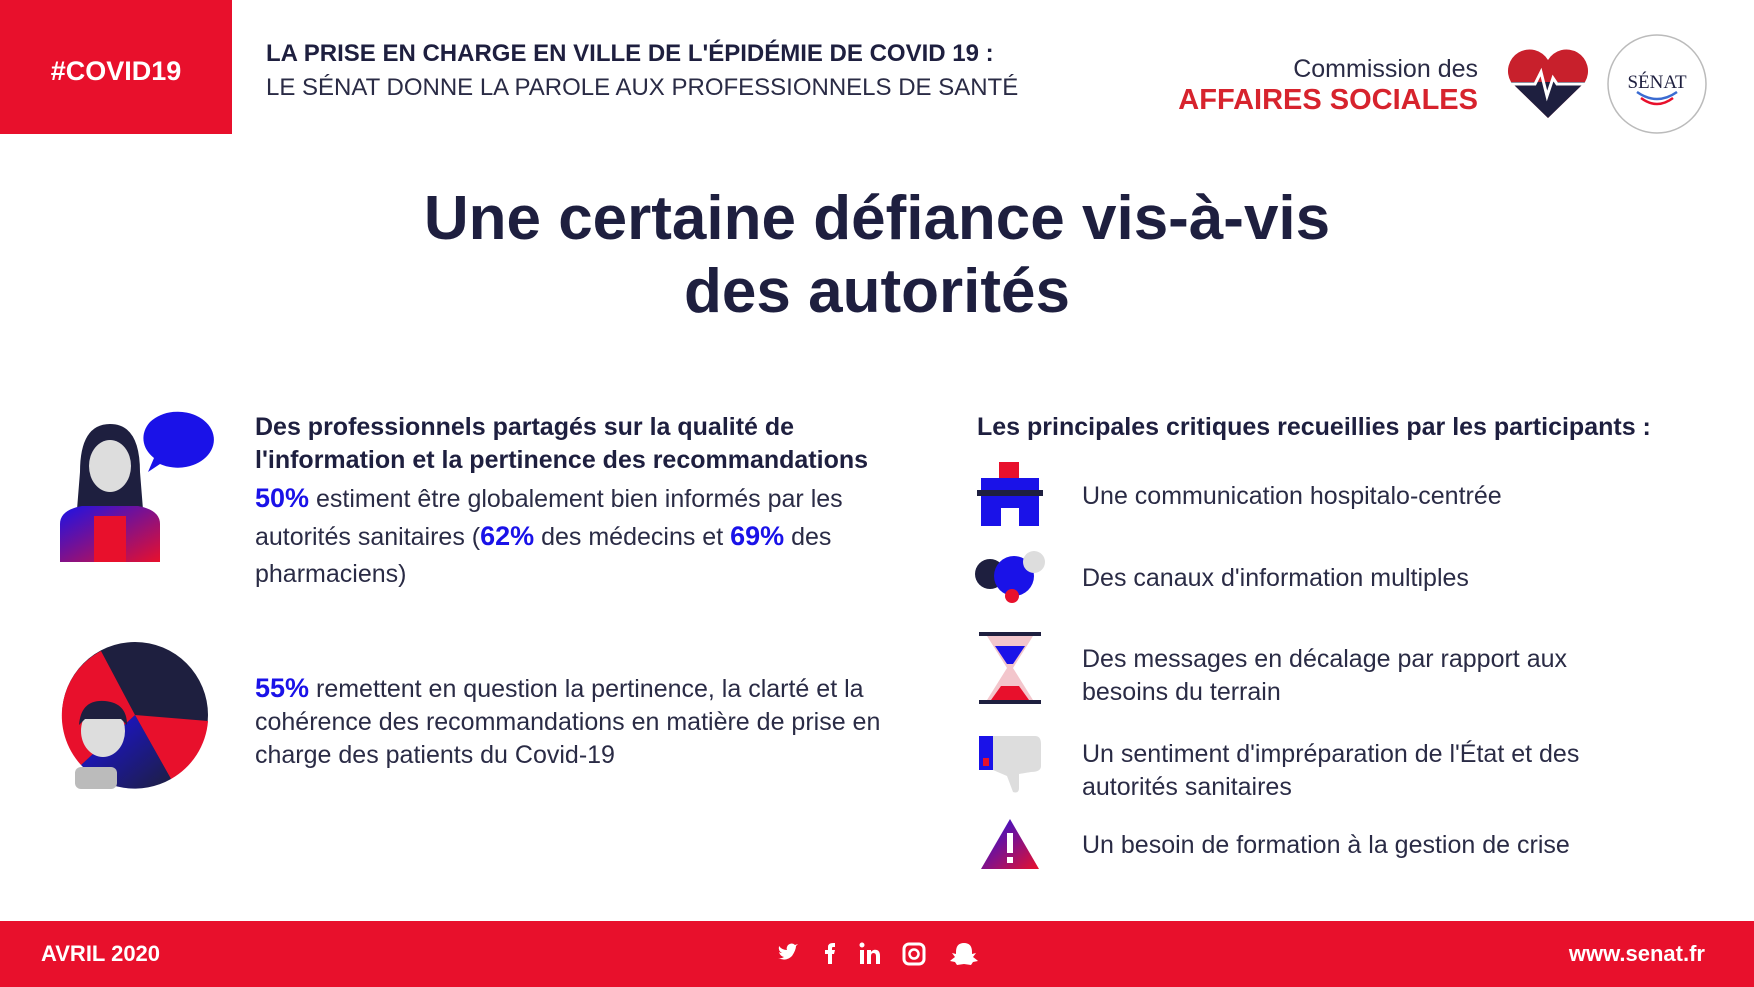 Image resolution: width=1754 pixels, height=987 pixels. What do you see at coordinates (1010, 702) in the screenshot?
I see `hourglass-bottom` at bounding box center [1010, 702].